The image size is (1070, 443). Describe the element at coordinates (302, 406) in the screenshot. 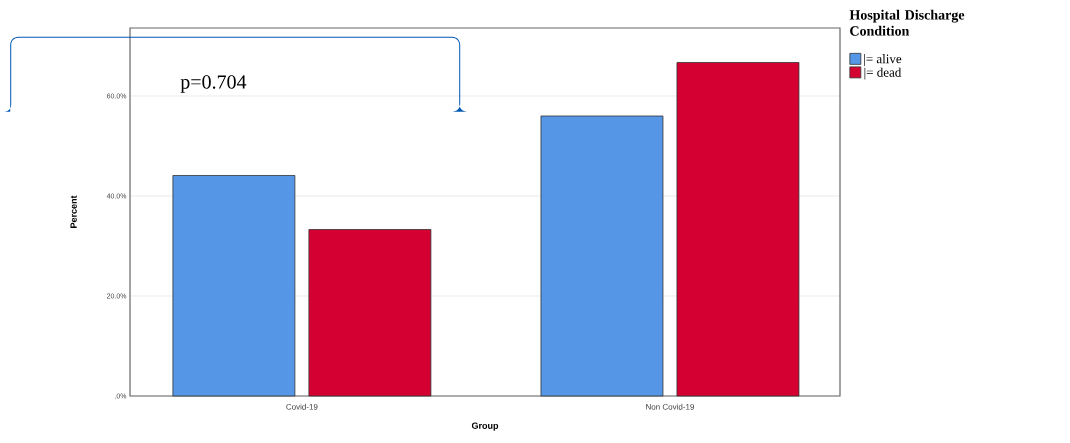

I see `x-tick-label: Covid-19` at that location.